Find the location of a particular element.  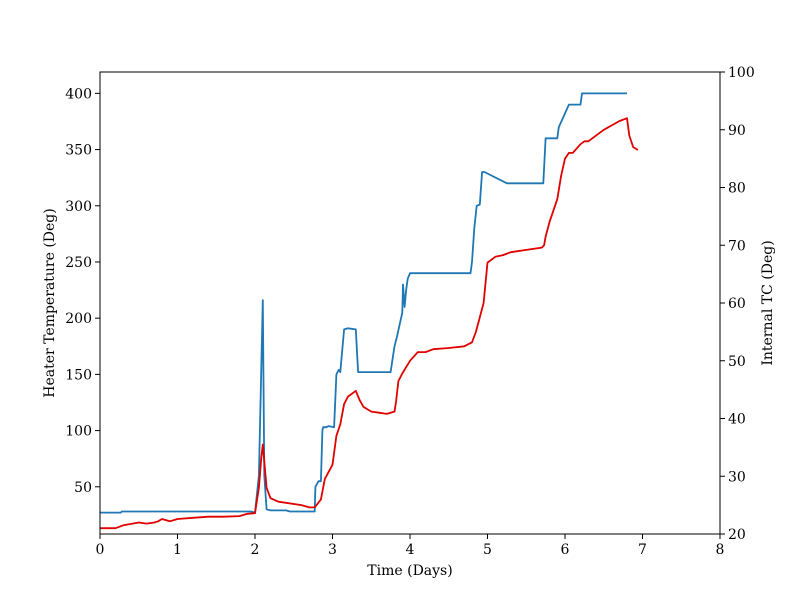

right-y-tick-label: 60 is located at coordinates (737, 304).